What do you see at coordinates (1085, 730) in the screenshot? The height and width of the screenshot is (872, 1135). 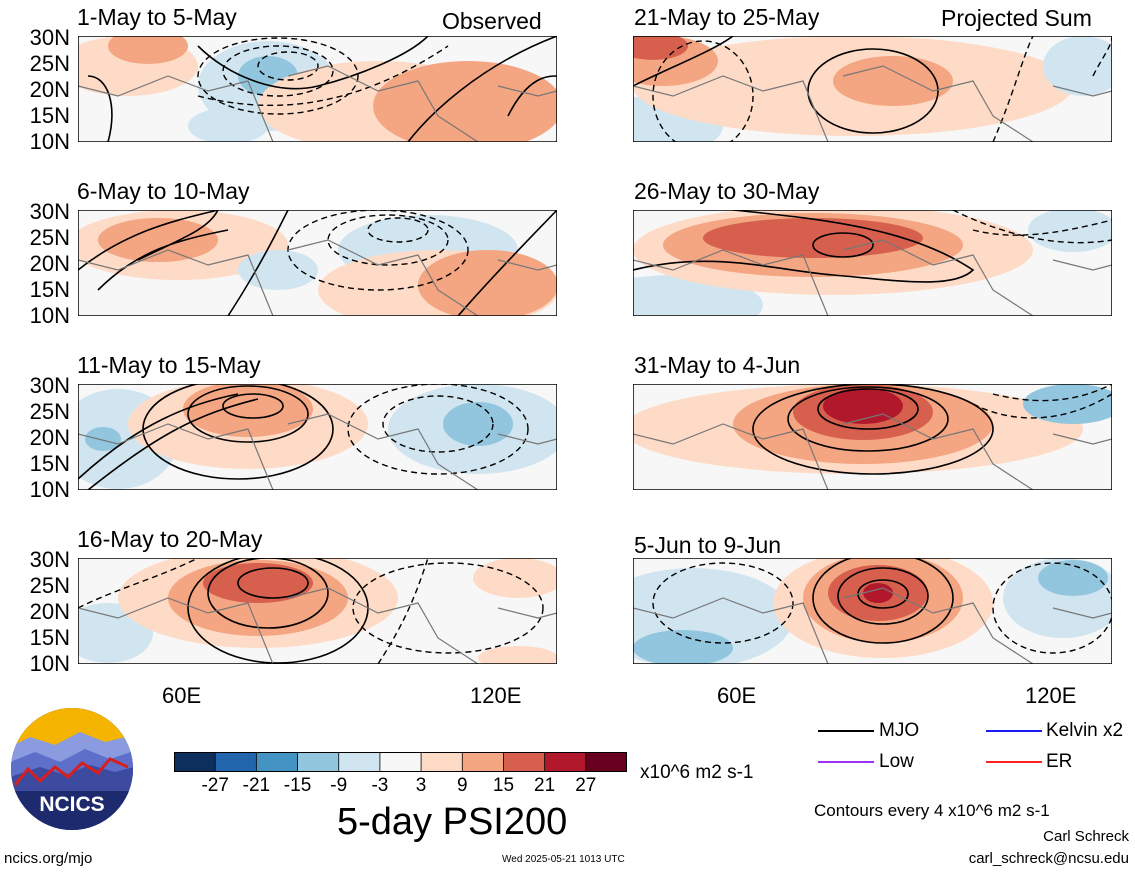 I see `legend-label-kelvin: Kelvin x2` at bounding box center [1085, 730].